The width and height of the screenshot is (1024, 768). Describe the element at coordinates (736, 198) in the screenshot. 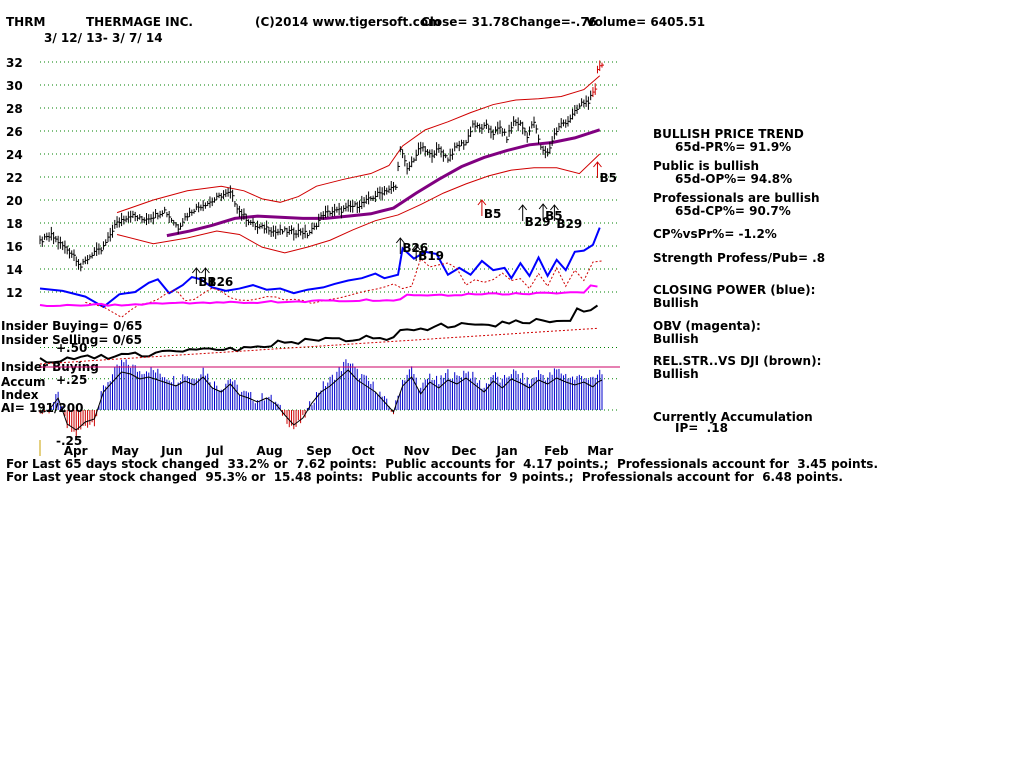

I see `professionals-status: Professionals are bullish` at that location.